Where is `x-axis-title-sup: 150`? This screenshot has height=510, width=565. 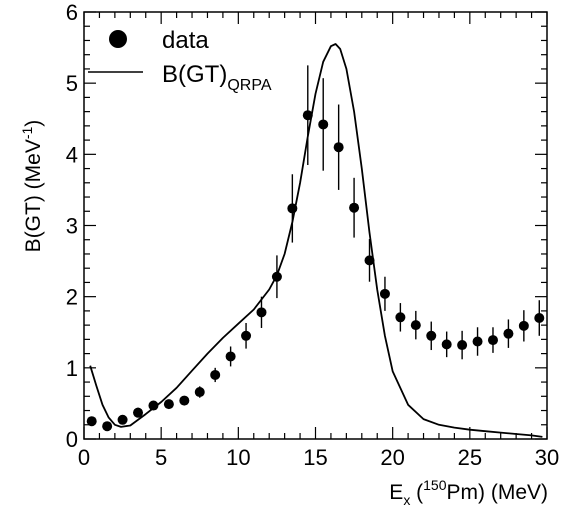
x-axis-title-sup: 150 is located at coordinates (435, 485).